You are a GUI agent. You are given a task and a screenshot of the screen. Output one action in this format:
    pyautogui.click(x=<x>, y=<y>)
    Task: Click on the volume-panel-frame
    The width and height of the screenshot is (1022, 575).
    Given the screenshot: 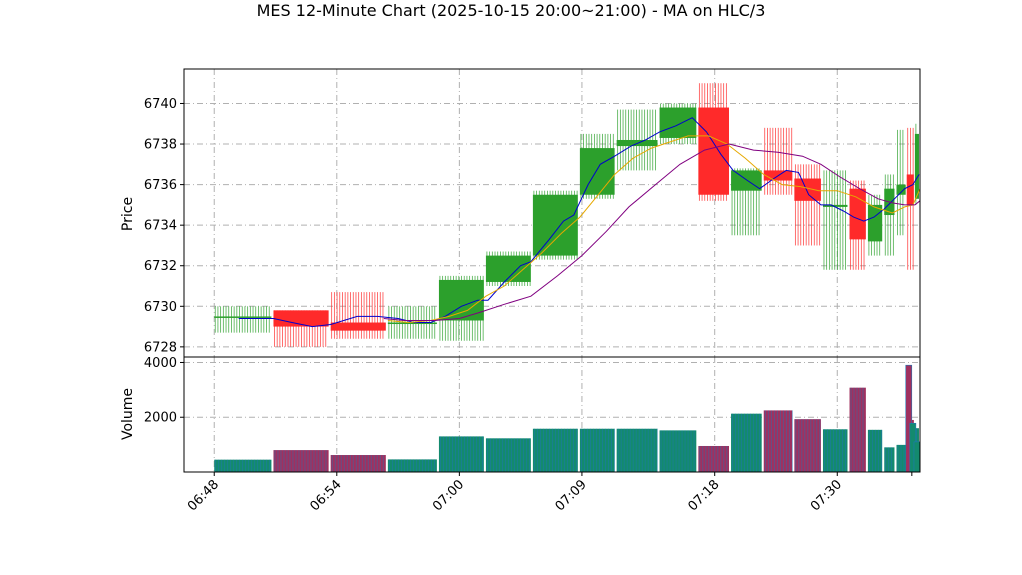 What is the action you would take?
    pyautogui.click(x=552, y=414)
    